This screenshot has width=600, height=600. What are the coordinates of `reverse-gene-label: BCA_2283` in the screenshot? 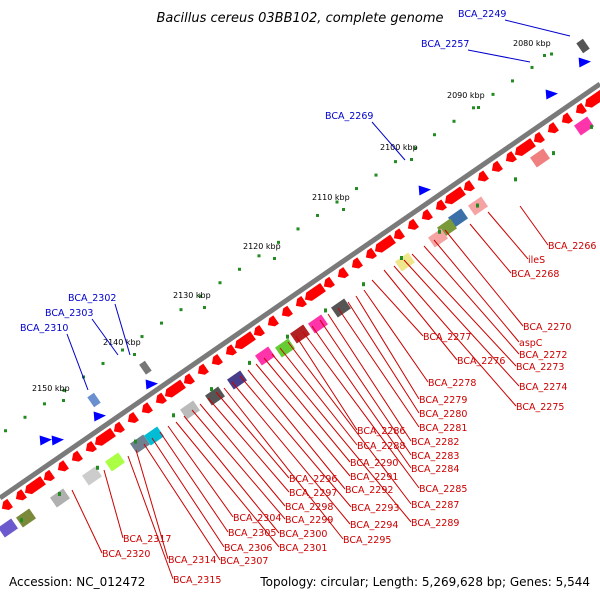 It's located at (435, 456).